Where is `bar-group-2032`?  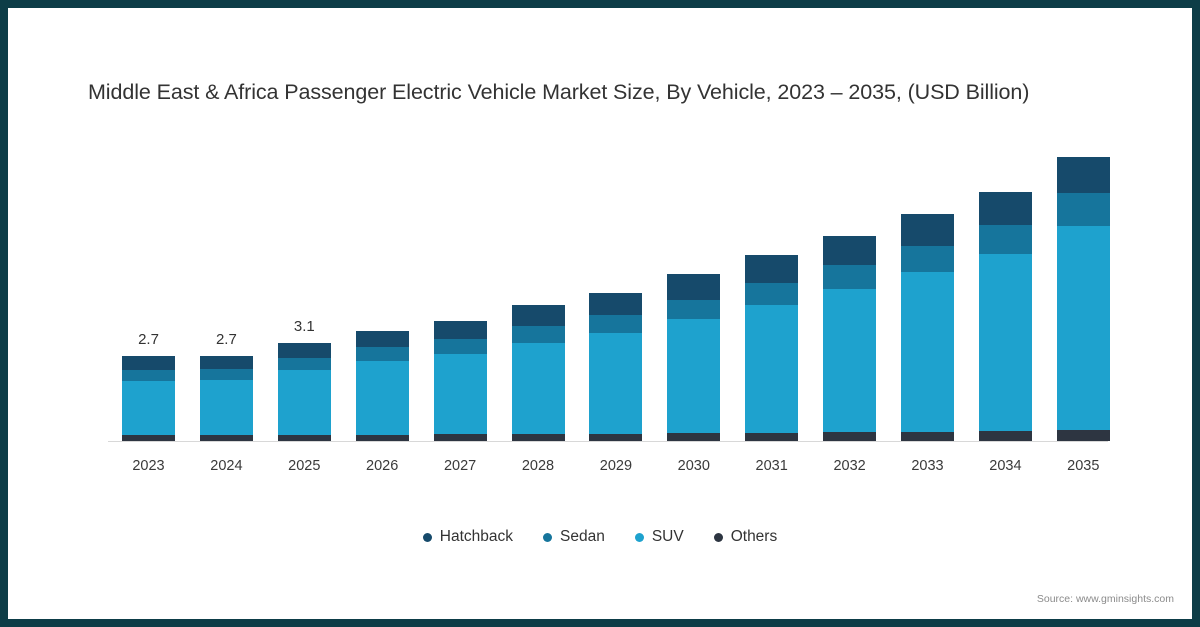 bar-group-2032 is located at coordinates (850, 338).